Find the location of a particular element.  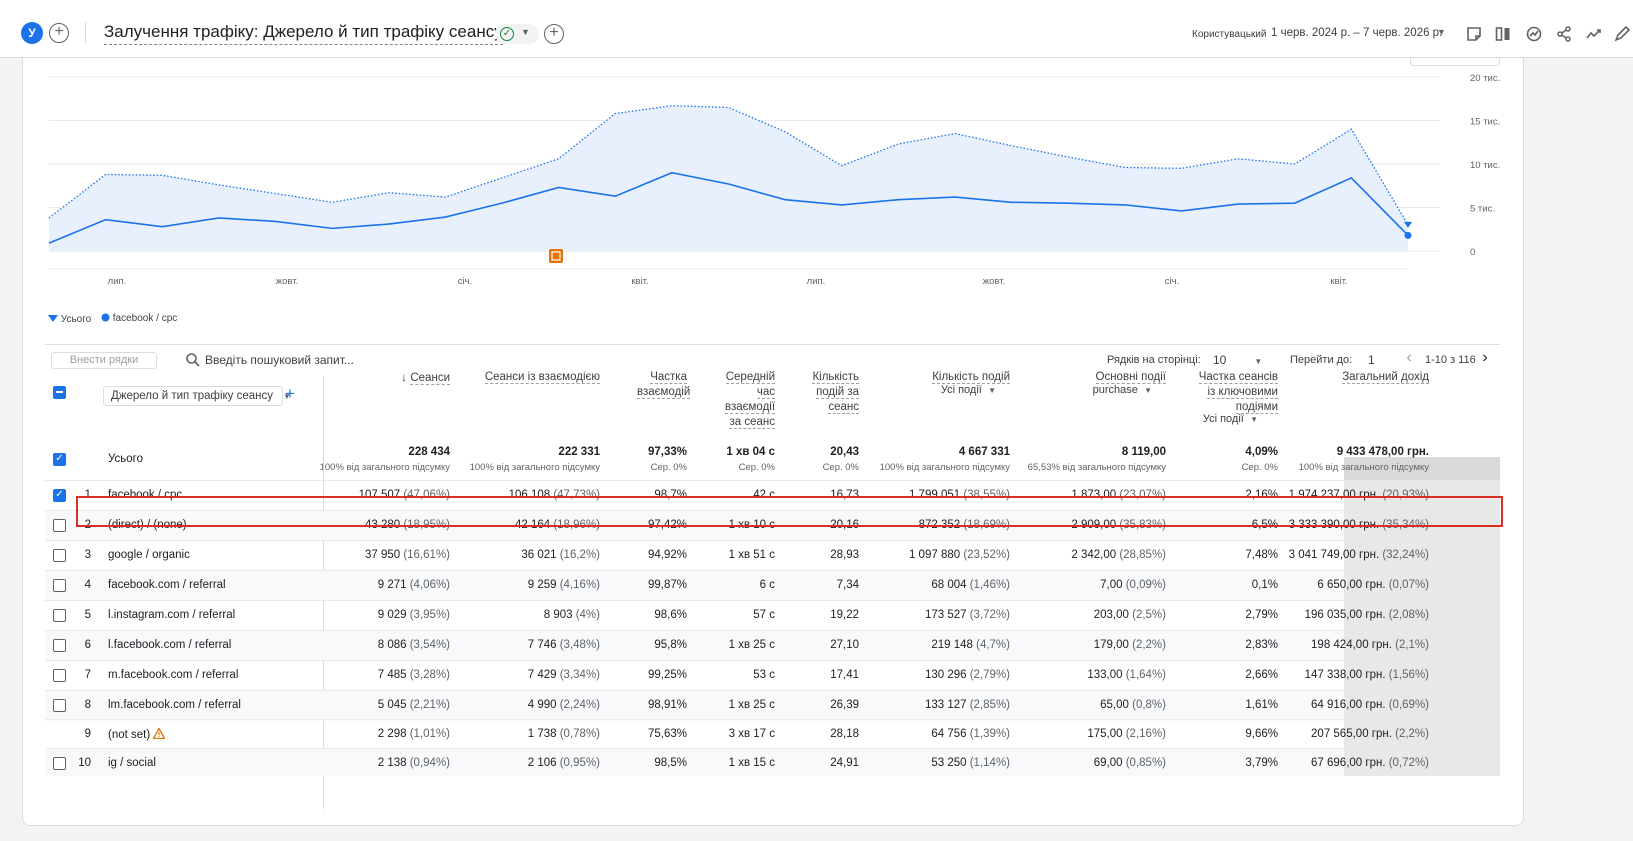

column-header: Середній час взаємодії за сеанс is located at coordinates (750, 400).